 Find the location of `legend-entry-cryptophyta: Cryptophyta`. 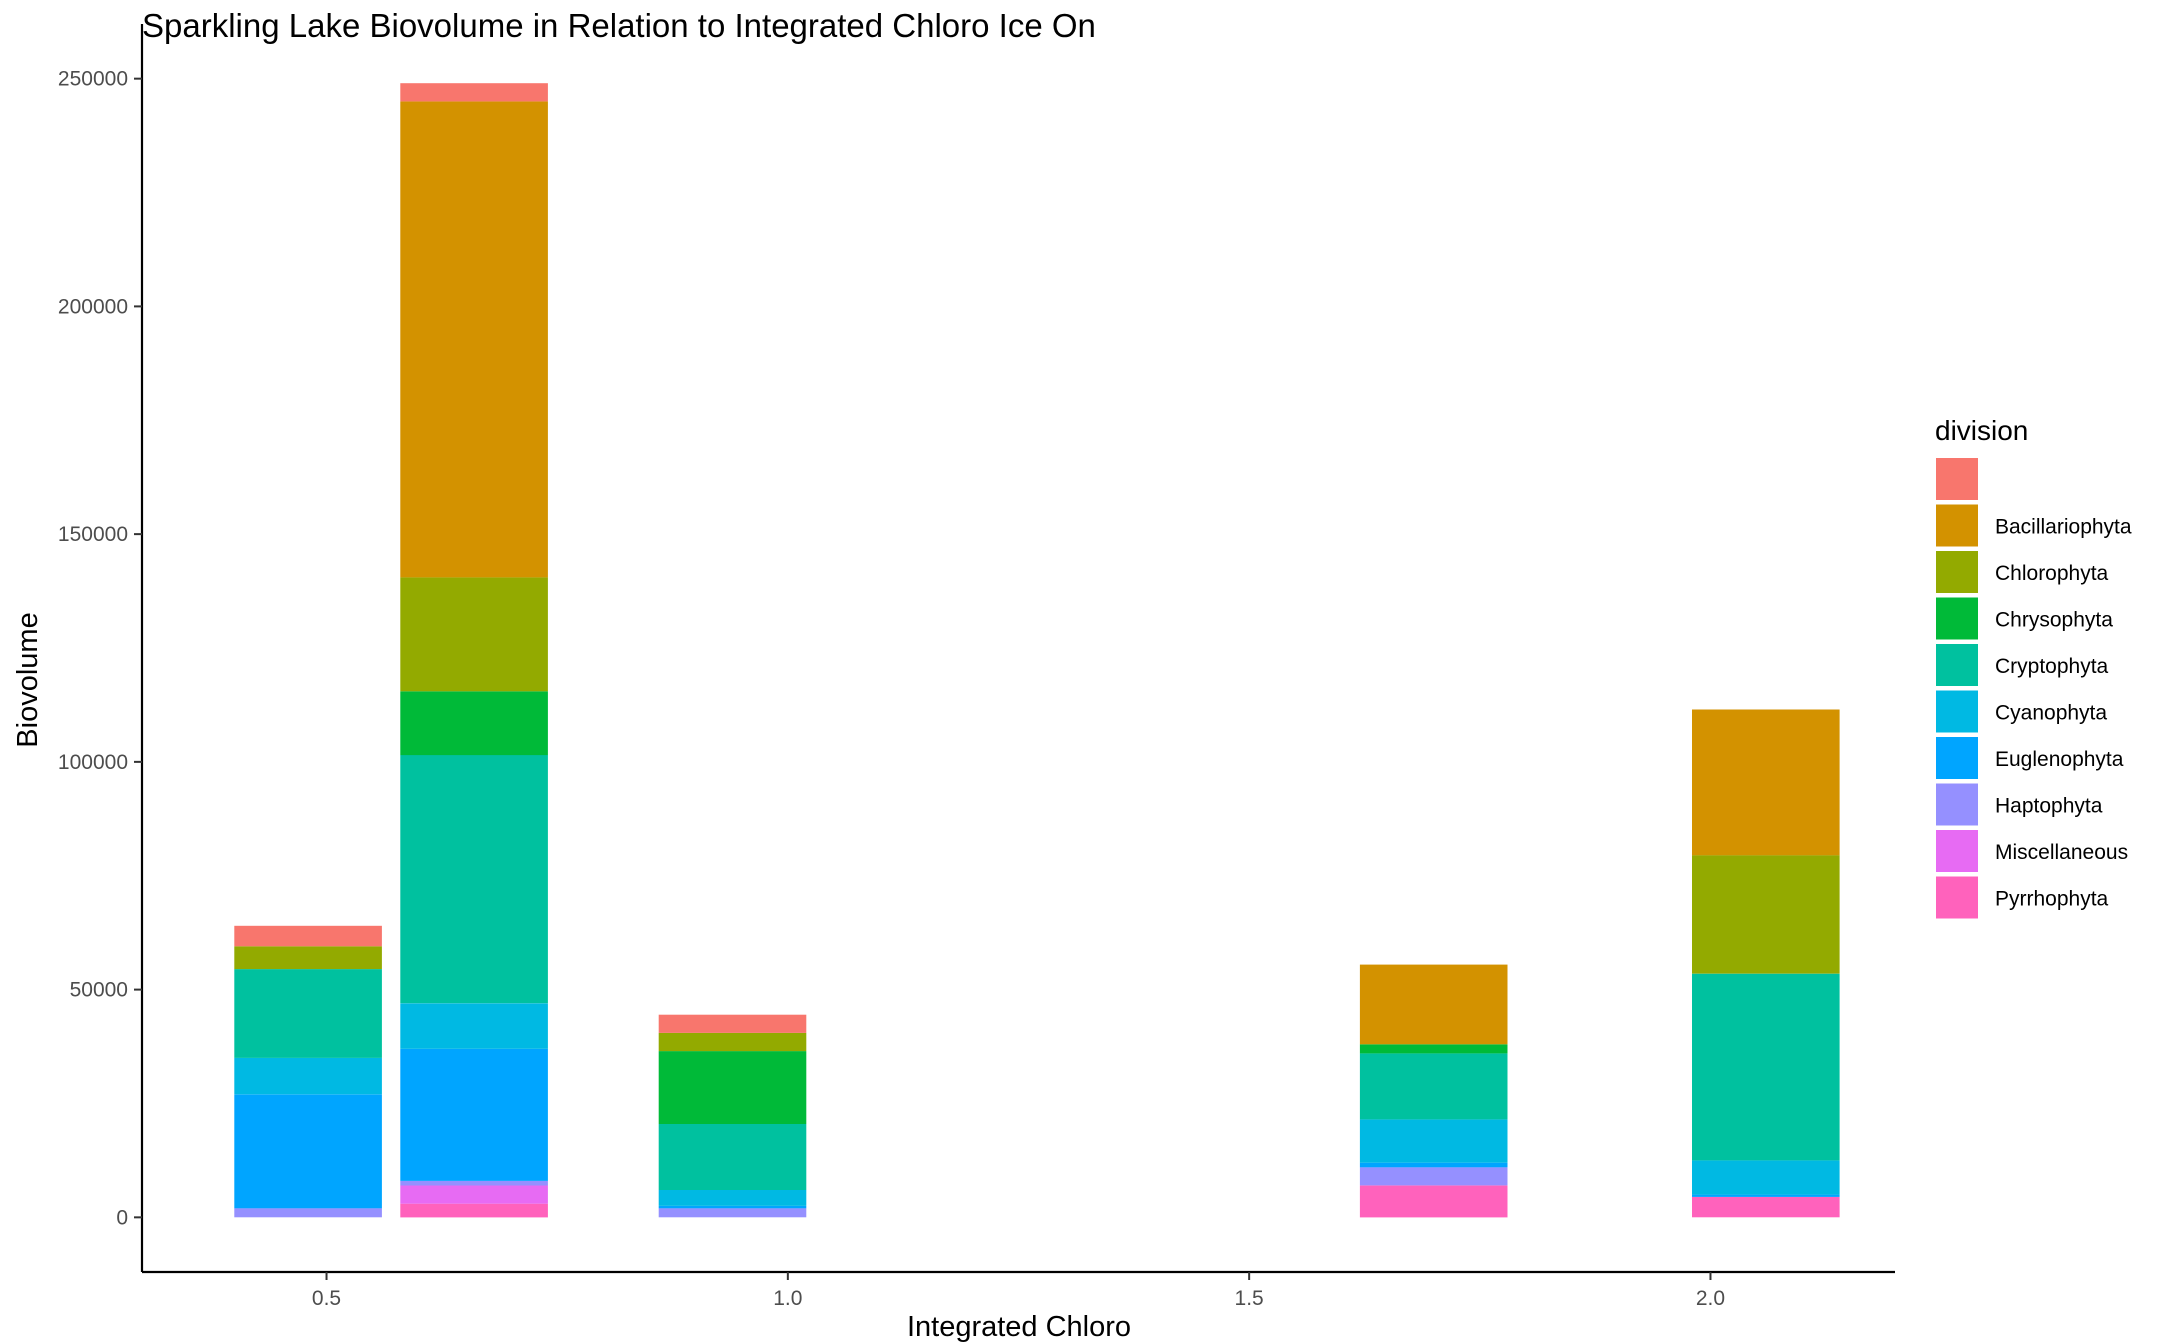

legend-entry-cryptophyta: Cryptophyta is located at coordinates (2022, 665).